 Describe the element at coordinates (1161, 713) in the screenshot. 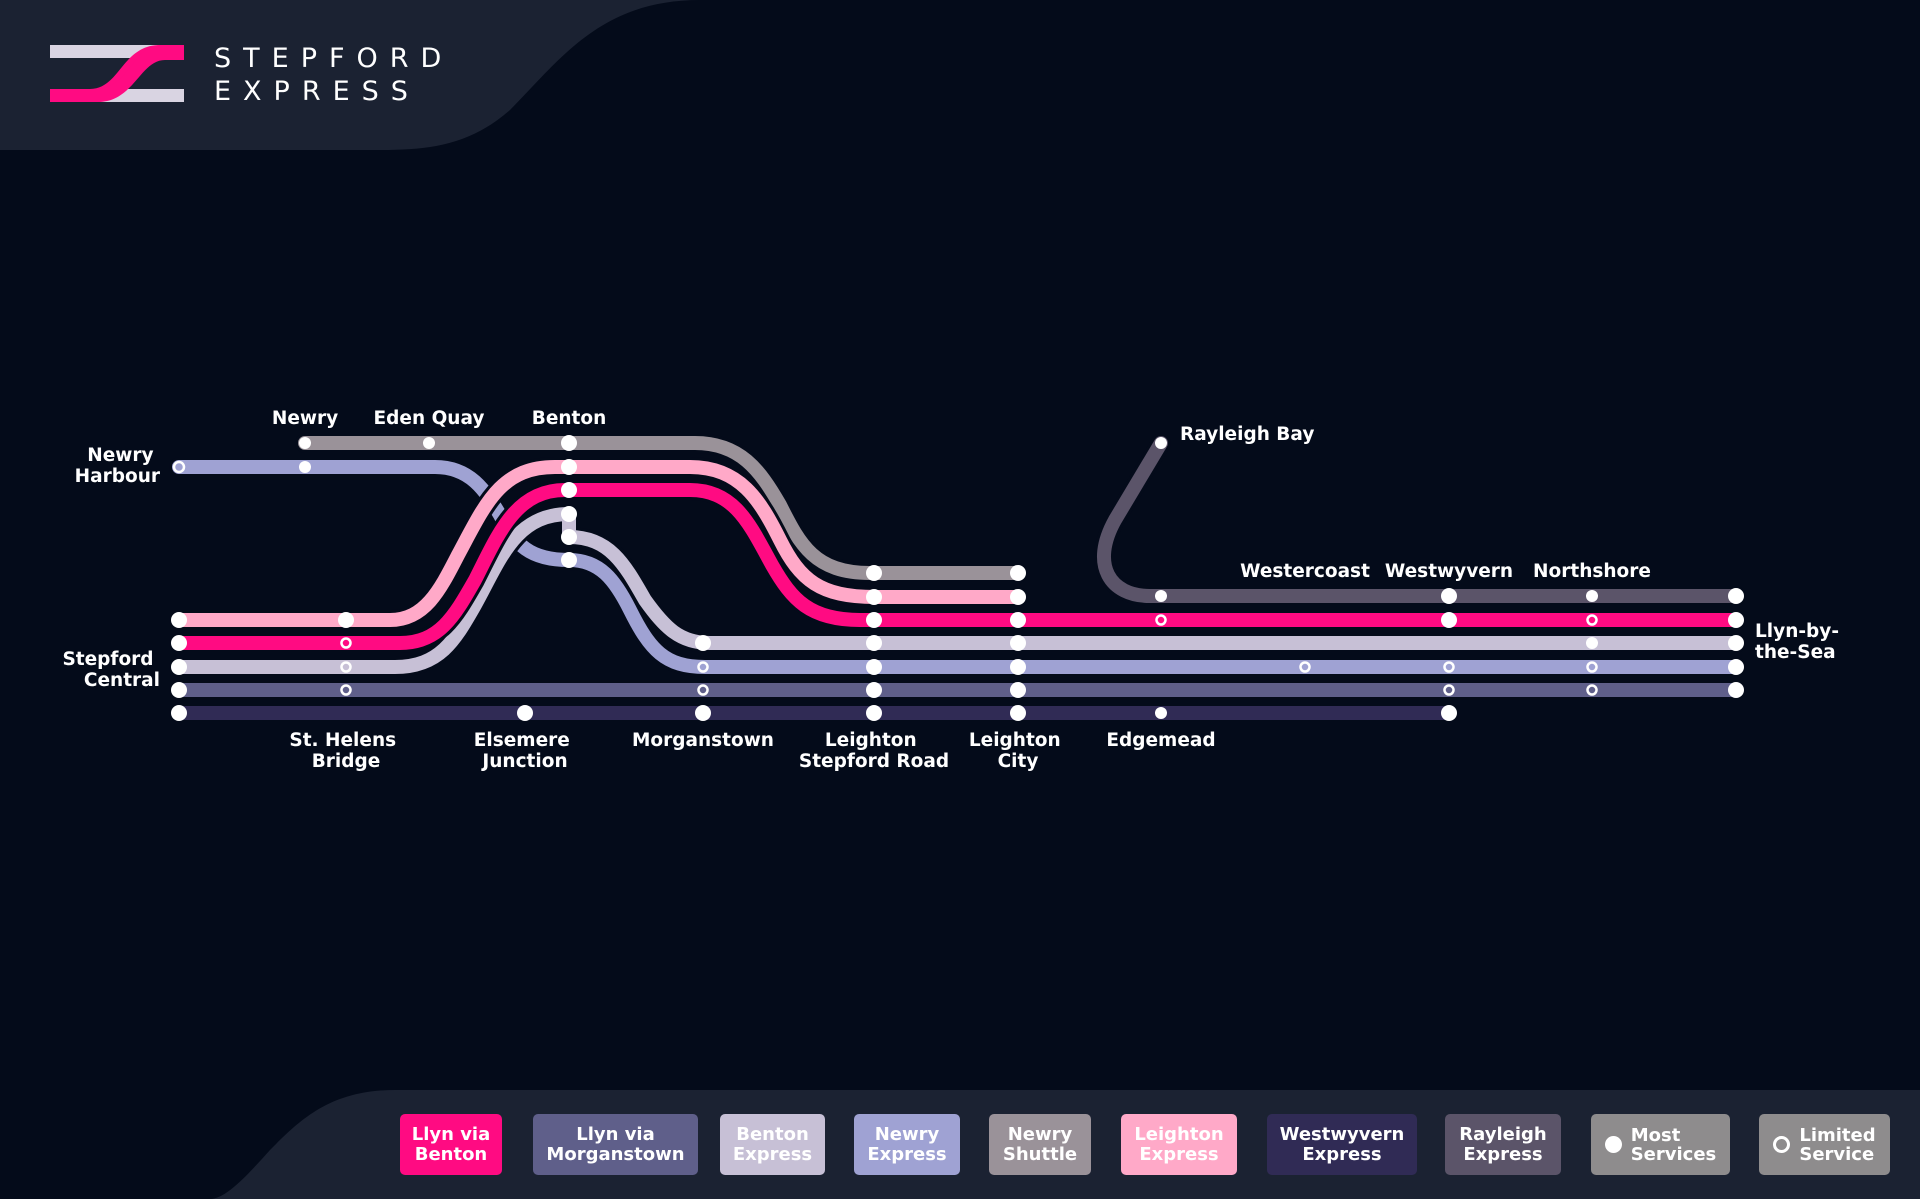

I see `stop-edgemead-westwyvern` at that location.